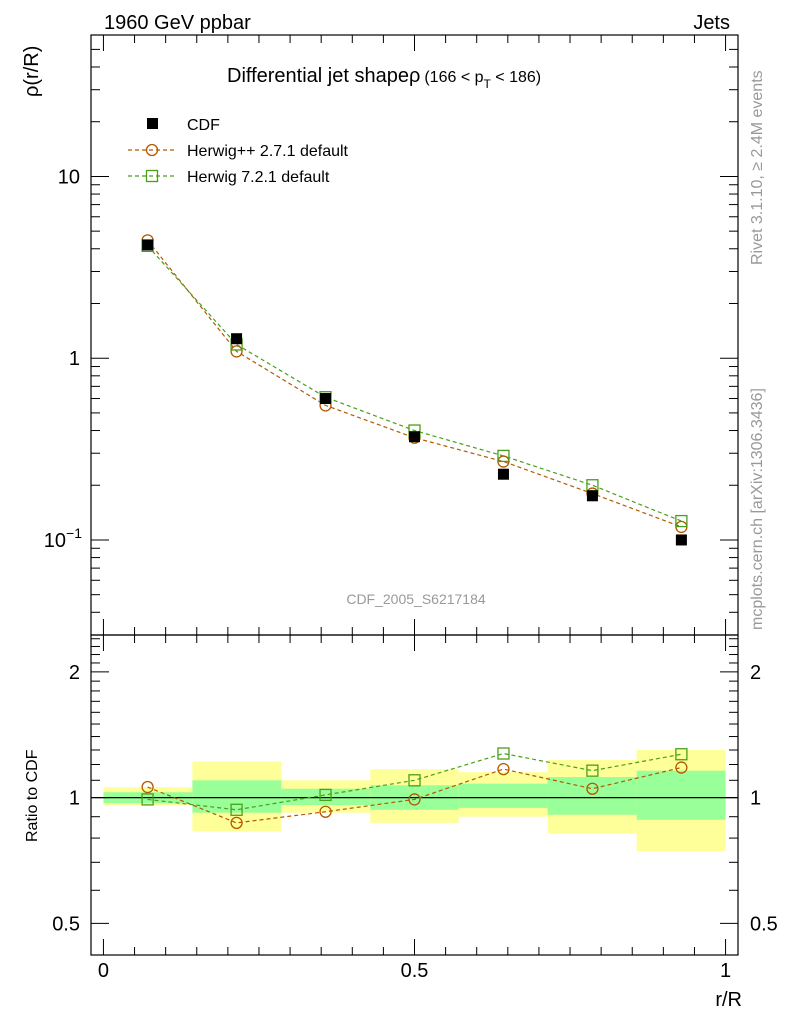  What do you see at coordinates (55, 541) in the screenshot?
I see `main-ytick-label-base: 10` at bounding box center [55, 541].